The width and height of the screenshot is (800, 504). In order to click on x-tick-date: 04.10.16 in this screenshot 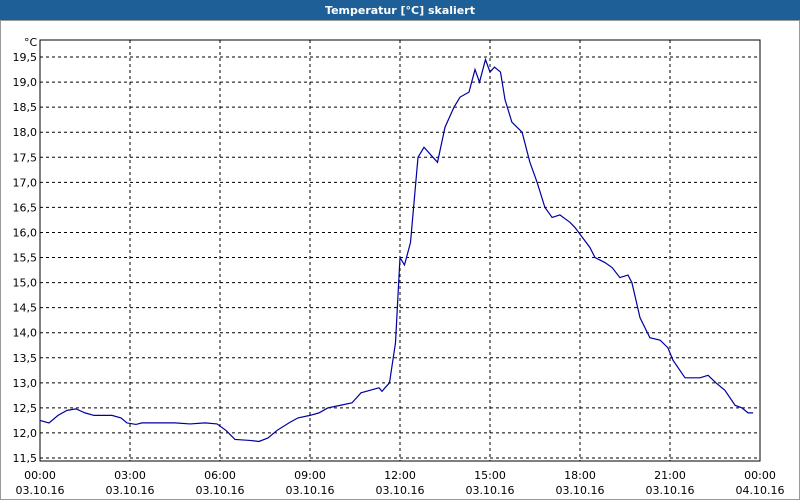, I will do `click(760, 490)`.